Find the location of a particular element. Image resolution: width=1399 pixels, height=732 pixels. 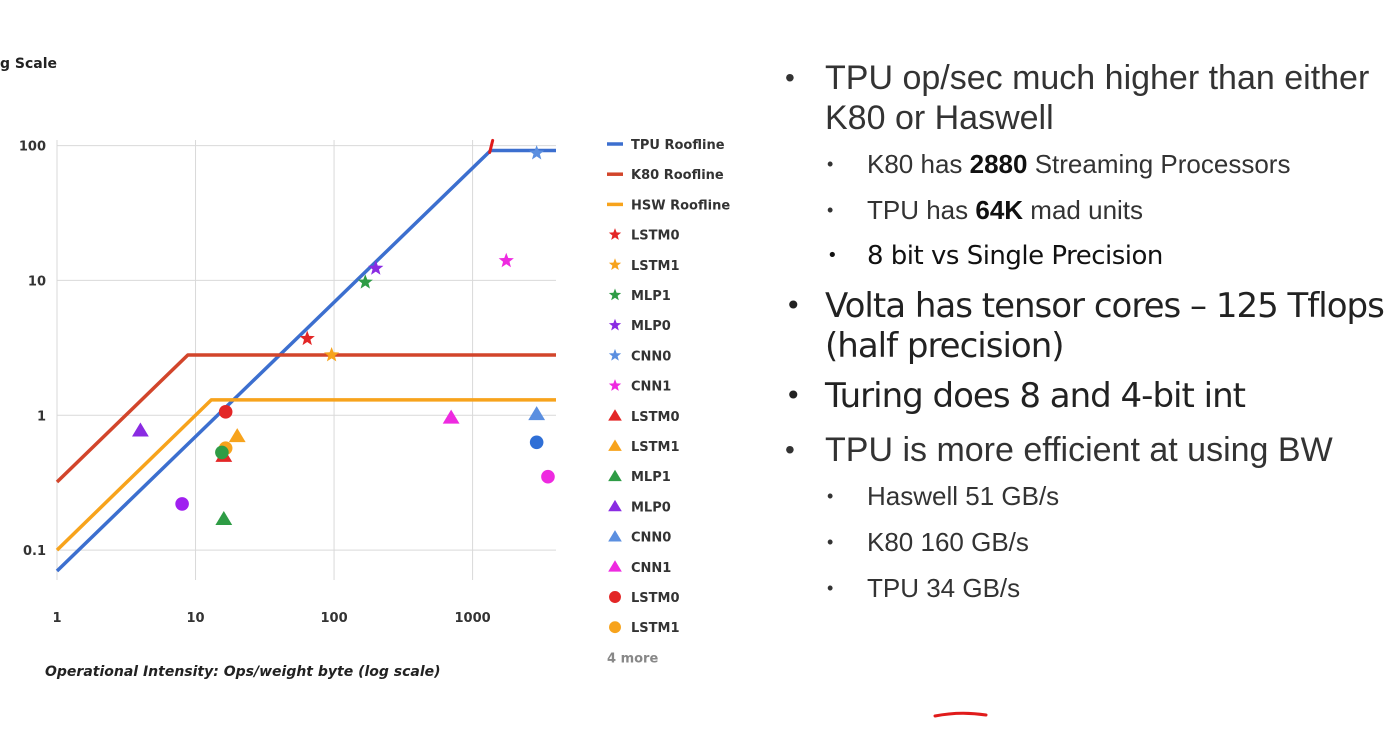

mlp1-star-point is located at coordinates (365, 281).